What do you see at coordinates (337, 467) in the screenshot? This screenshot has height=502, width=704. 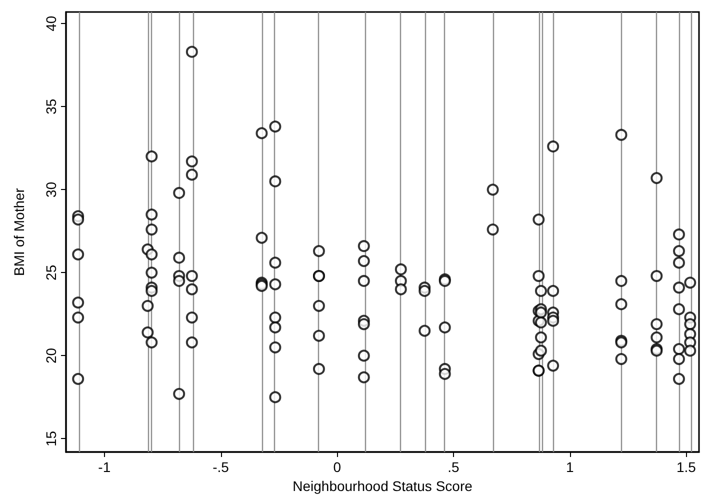 I see `x-tick-label: 0` at bounding box center [337, 467].